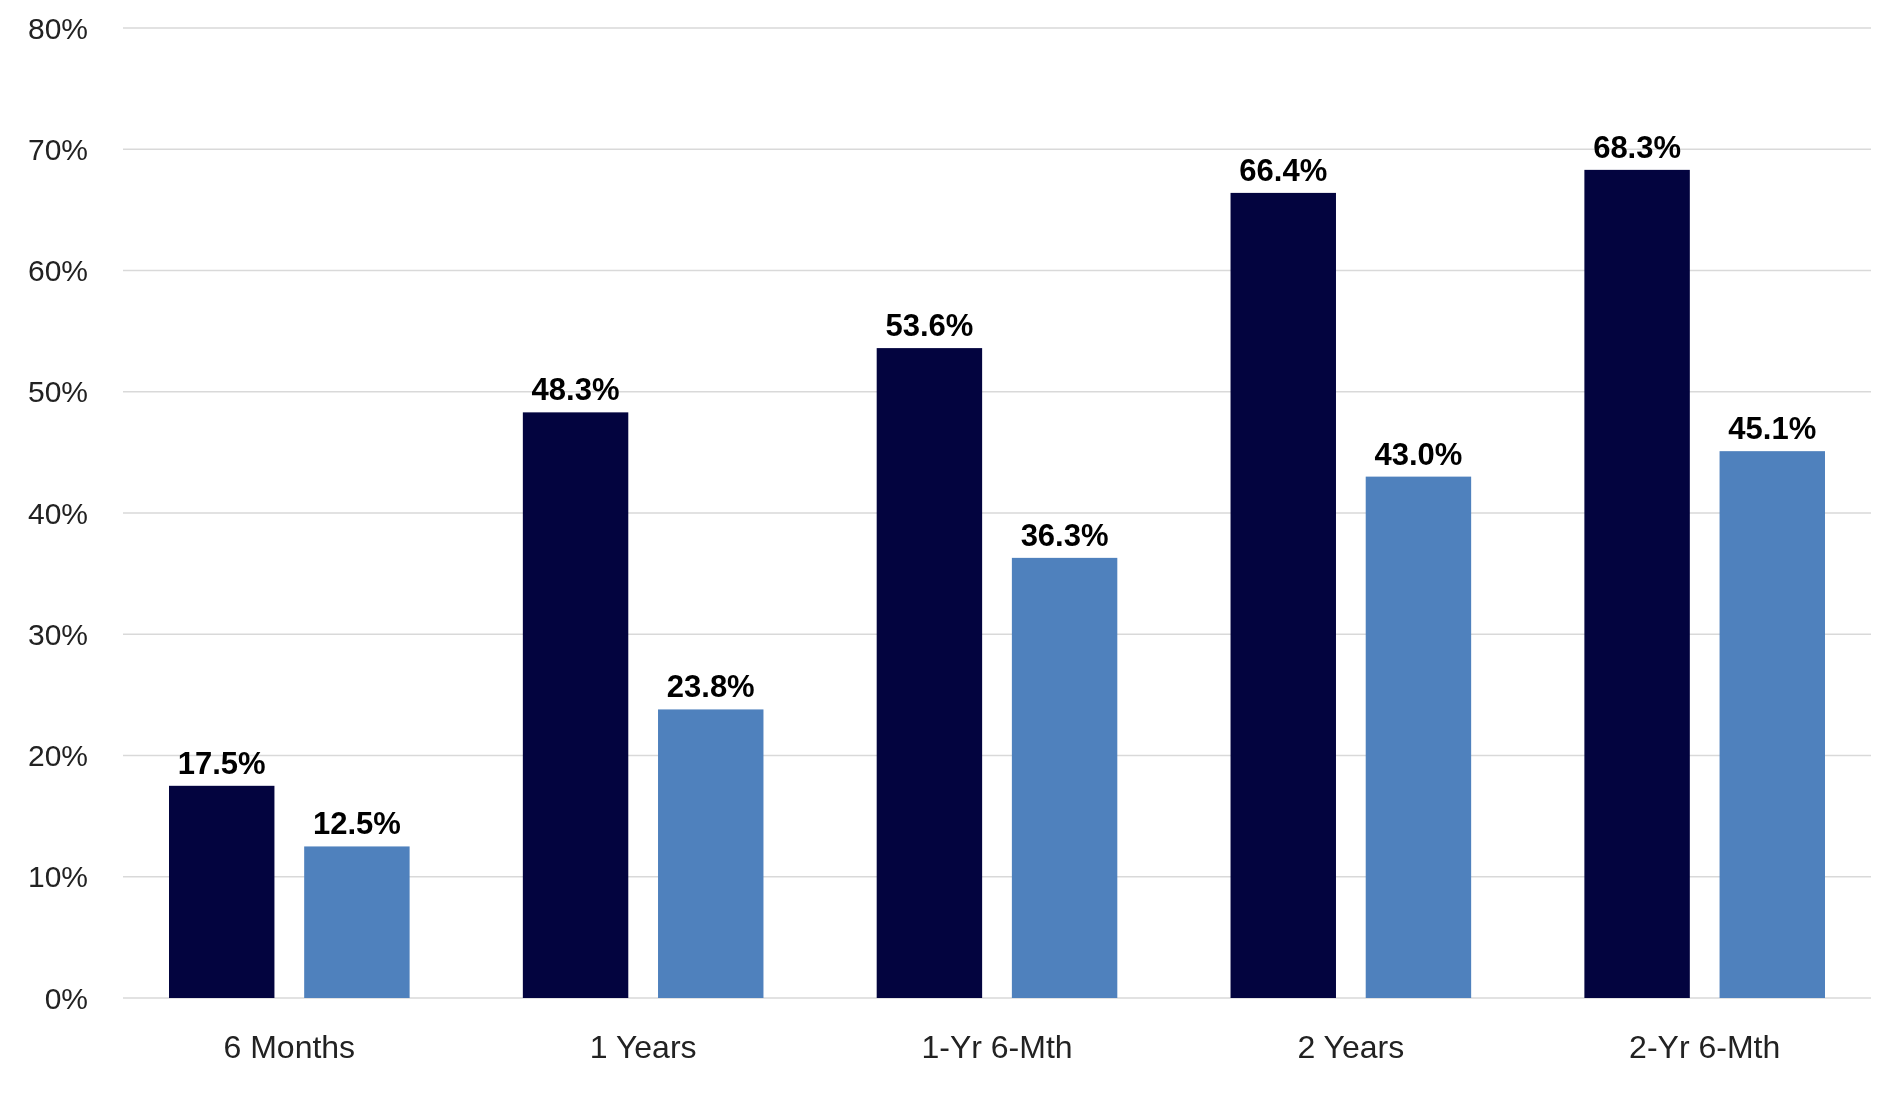  Describe the element at coordinates (57, 634) in the screenshot. I see `y-tick-label: 30%` at that location.